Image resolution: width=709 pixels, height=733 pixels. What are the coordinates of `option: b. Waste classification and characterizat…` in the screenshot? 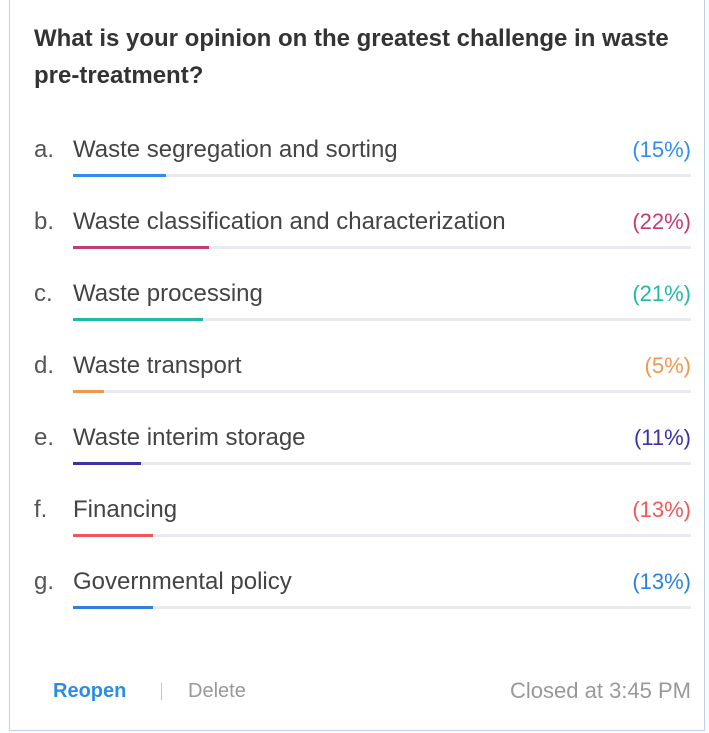 It's located at (362, 228).